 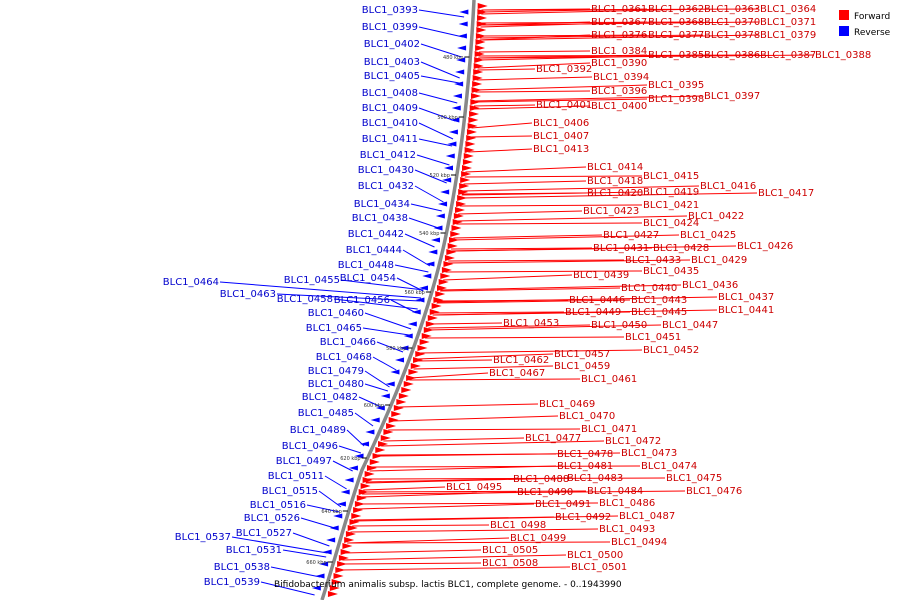 I want to click on gene-label-forward: BLC1_0400, so click(x=619, y=106).